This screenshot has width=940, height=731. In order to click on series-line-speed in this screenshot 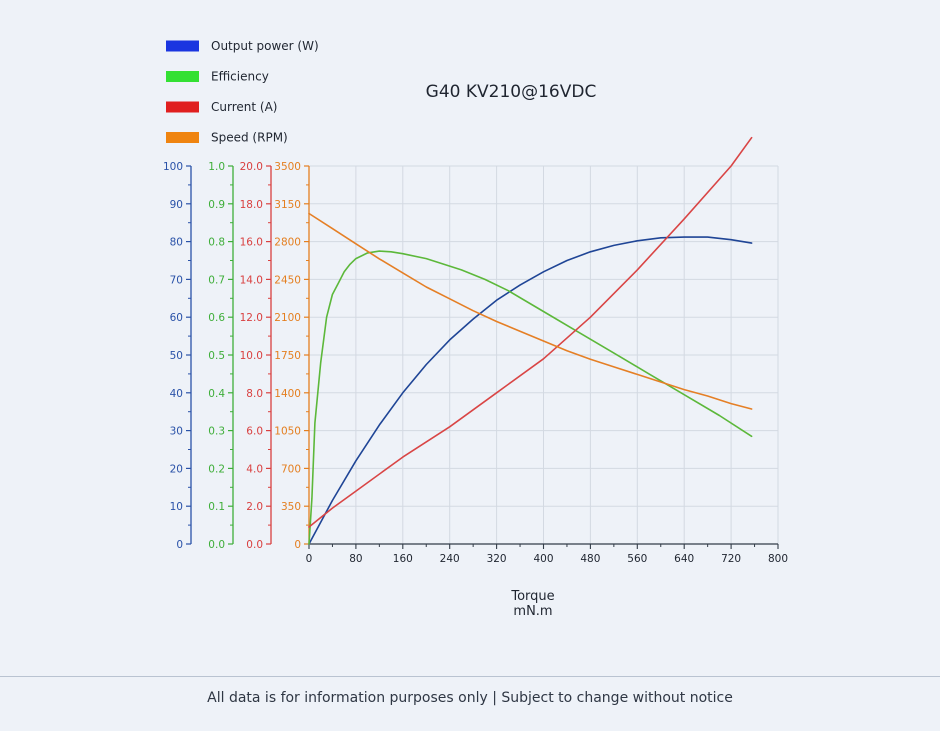, I will do `click(530, 311)`.